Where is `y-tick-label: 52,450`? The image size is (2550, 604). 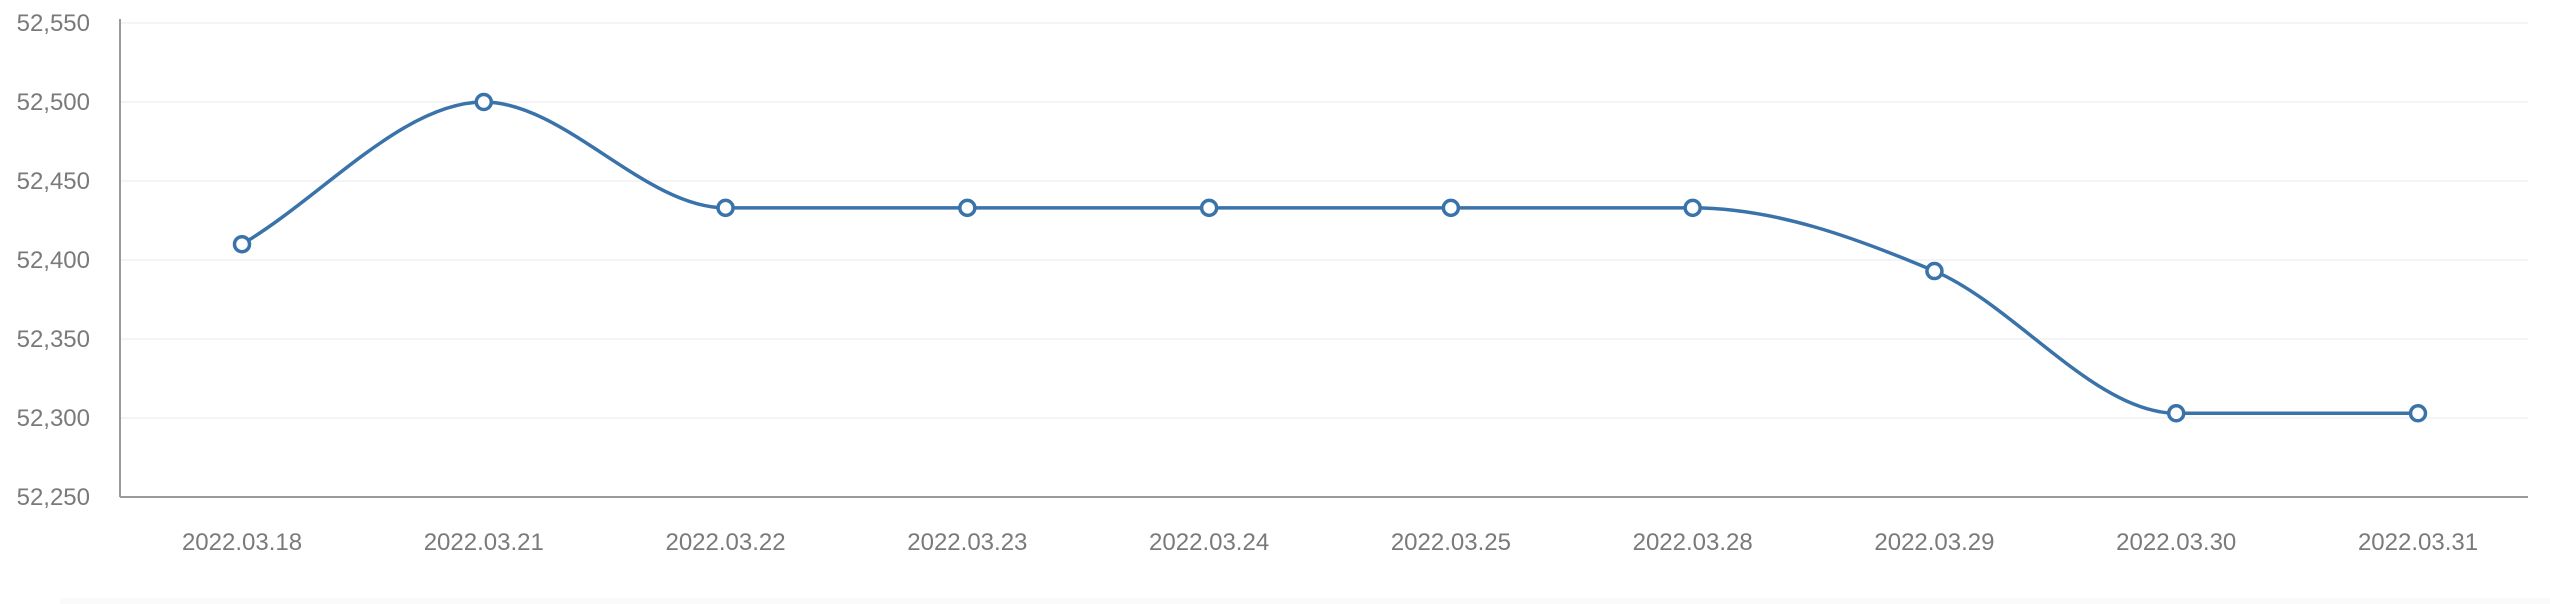 y-tick-label: 52,450 is located at coordinates (53, 181).